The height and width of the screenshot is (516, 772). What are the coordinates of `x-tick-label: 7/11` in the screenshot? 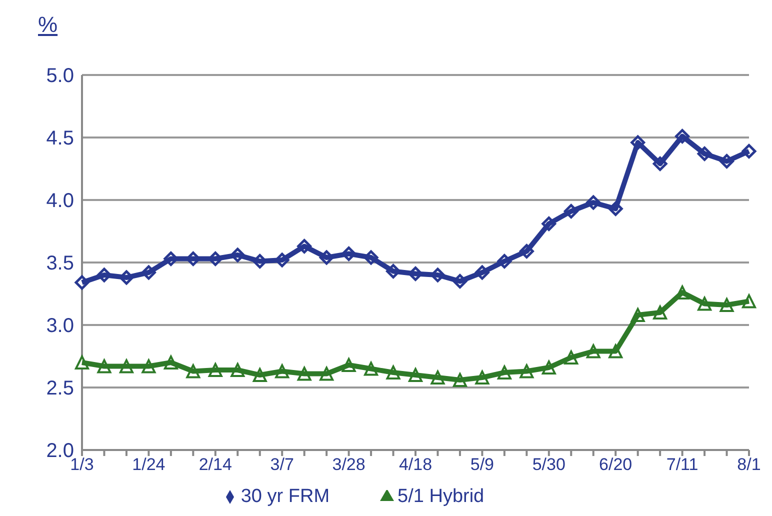 It's located at (682, 464).